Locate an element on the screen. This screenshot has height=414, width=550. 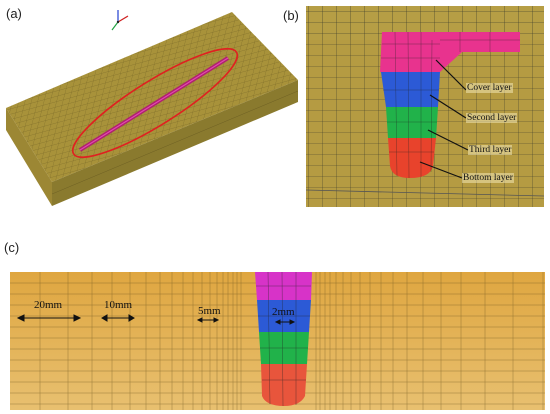
cover-layer-label: Cover layer is located at coordinates (489, 88).